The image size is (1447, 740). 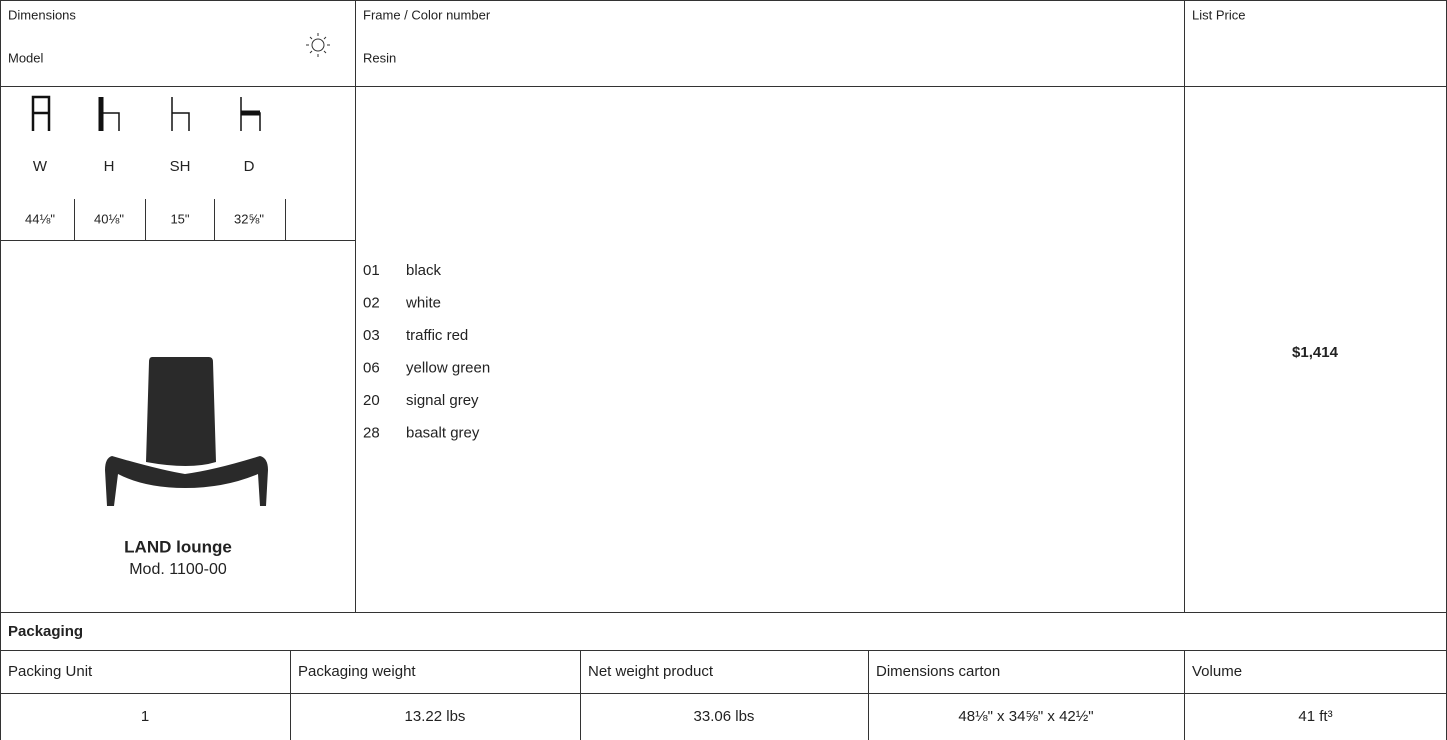 What do you see at coordinates (26, 57) in the screenshot?
I see `header-label: Model` at bounding box center [26, 57].